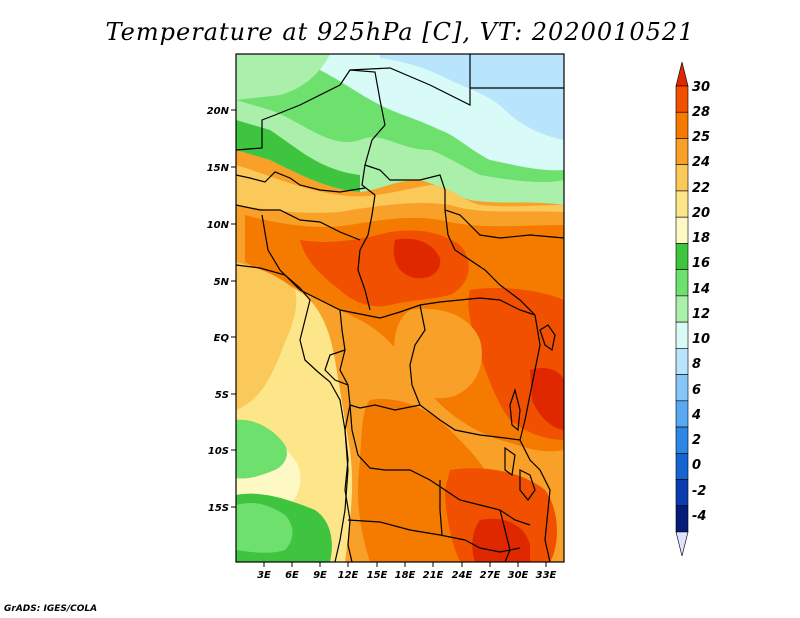 This screenshot has width=800, height=618. Describe the element at coordinates (701, 188) in the screenshot. I see `colorbar-label: 22` at that location.